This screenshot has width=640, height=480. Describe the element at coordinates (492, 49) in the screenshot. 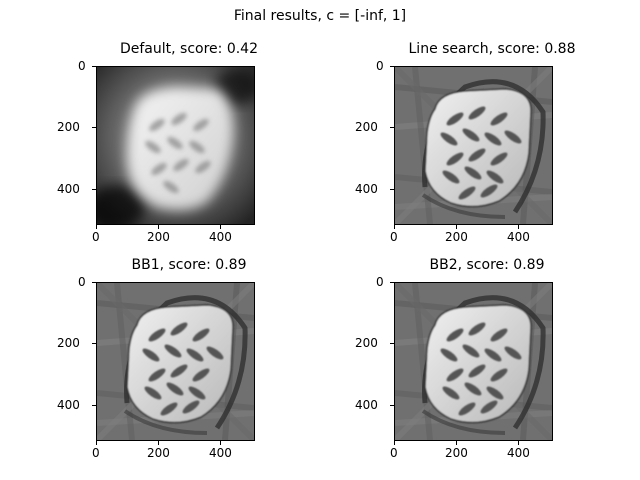

I see `panel-title: Line search, score: 0.88` at that location.